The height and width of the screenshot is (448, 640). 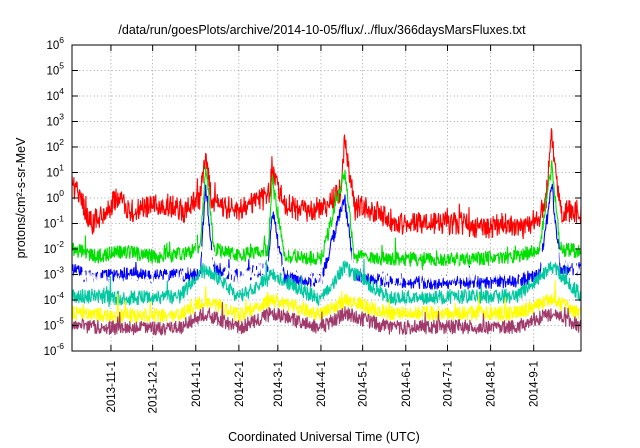 What do you see at coordinates (54, 349) in the screenshot?
I see `y-tick-label: 10⁻⁶` at bounding box center [54, 349].